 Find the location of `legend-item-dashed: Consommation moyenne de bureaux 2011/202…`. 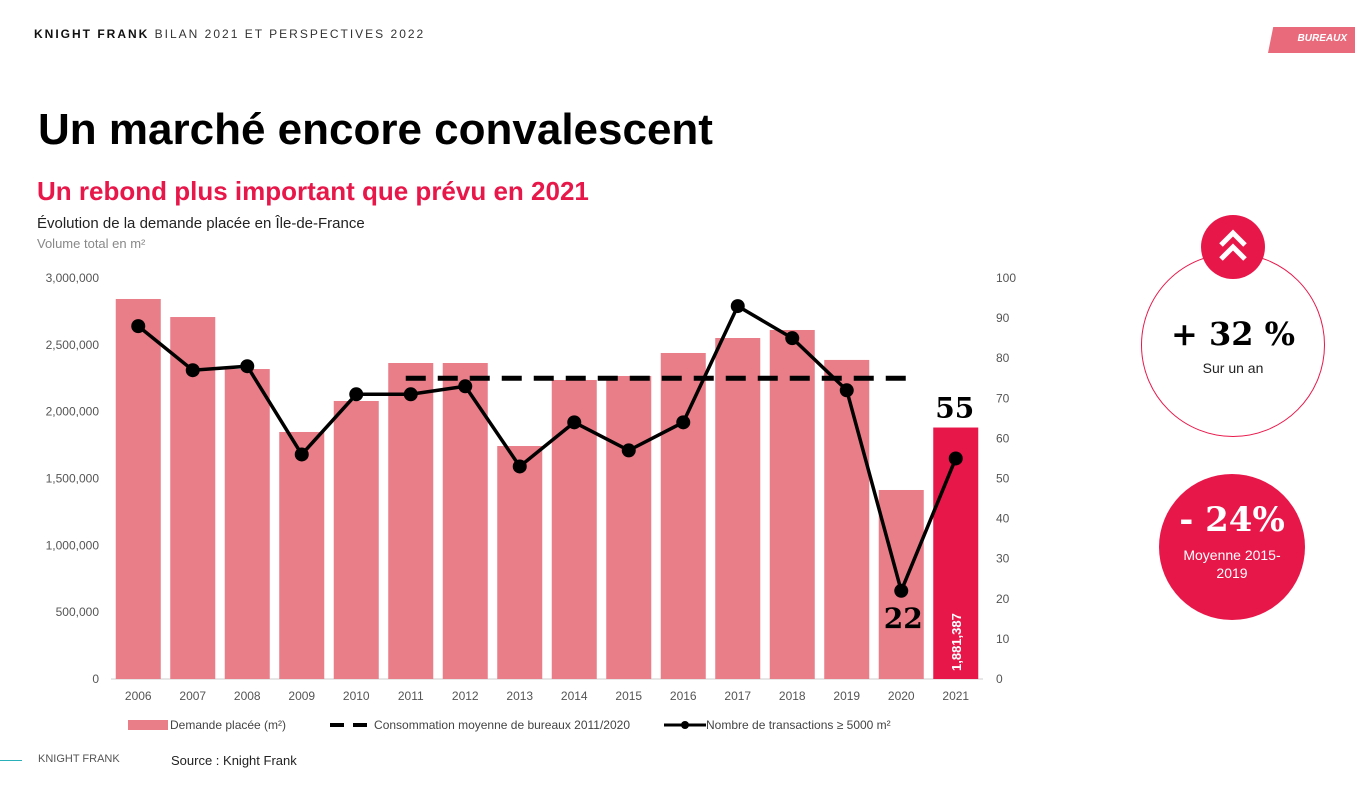

legend-item-dashed: Consommation moyenne de bureaux 2011/202… is located at coordinates (480, 725).